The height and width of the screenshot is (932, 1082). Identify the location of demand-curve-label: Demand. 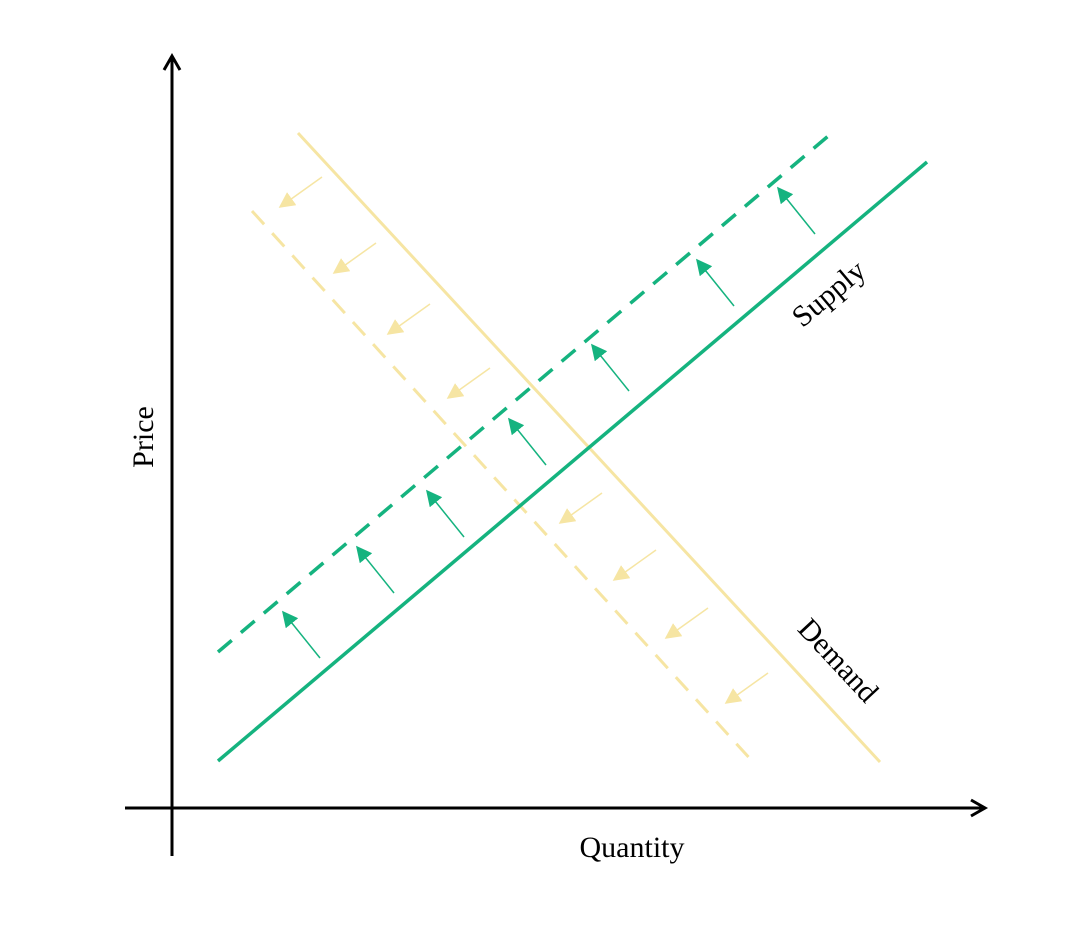
(837, 660).